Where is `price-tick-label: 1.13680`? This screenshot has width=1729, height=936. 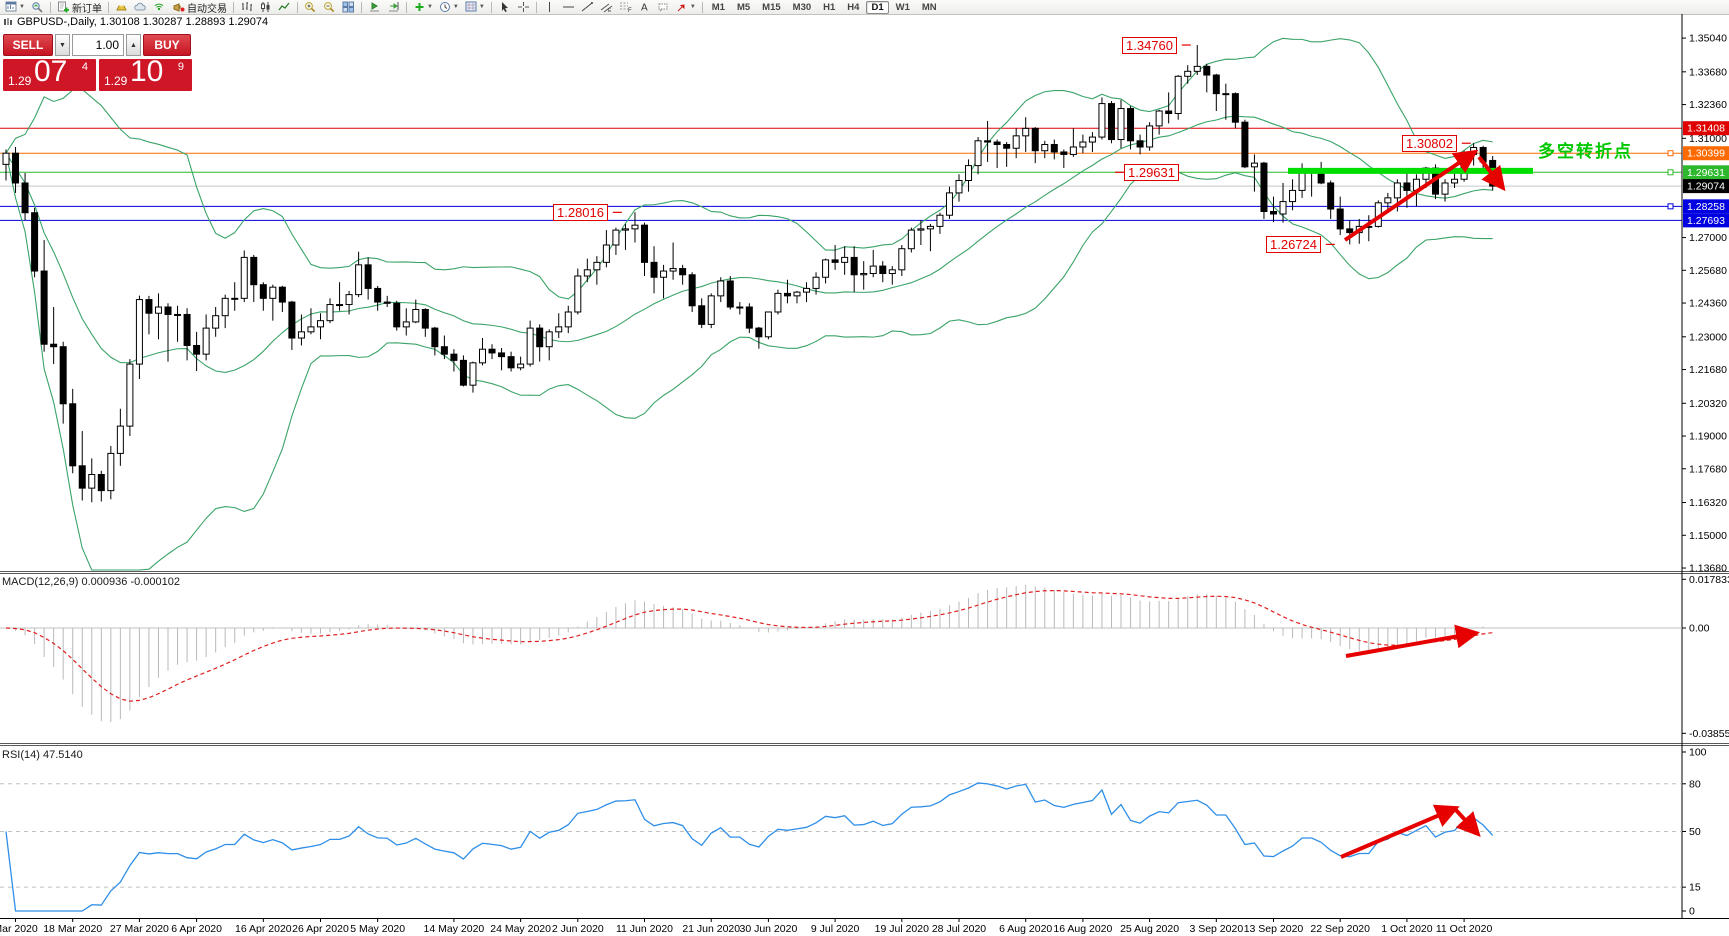 price-tick-label: 1.13680 is located at coordinates (1708, 569).